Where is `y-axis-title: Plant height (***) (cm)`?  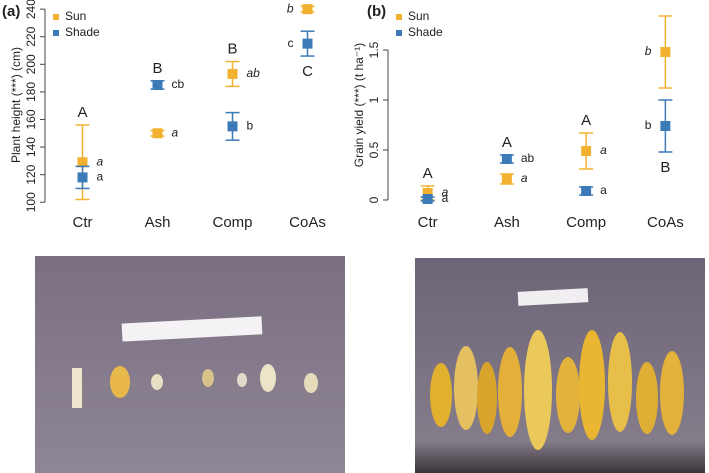
y-axis-title: Plant height (***) (cm) is located at coordinates (16, 105).